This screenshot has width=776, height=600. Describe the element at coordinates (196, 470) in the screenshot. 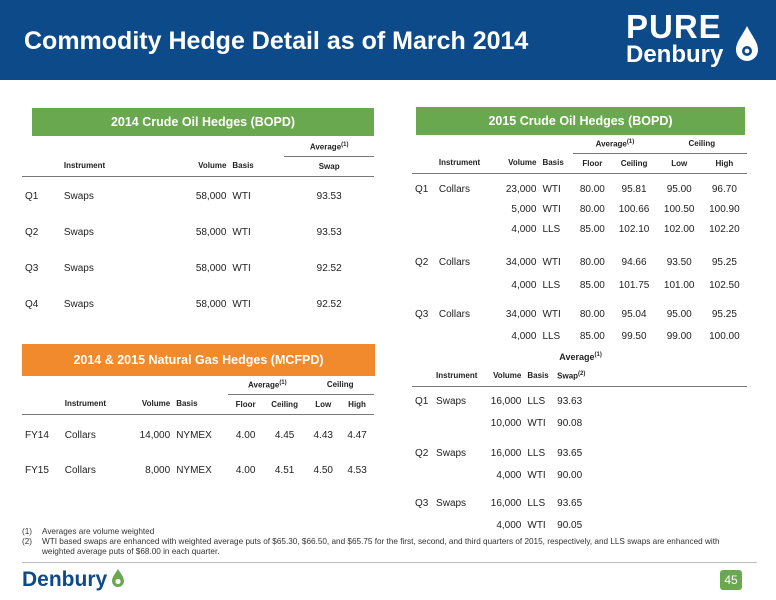

I see `table-row: FY15 Collars 8,000 NYMEX 4.00 4.51 4.50 4.53` at that location.